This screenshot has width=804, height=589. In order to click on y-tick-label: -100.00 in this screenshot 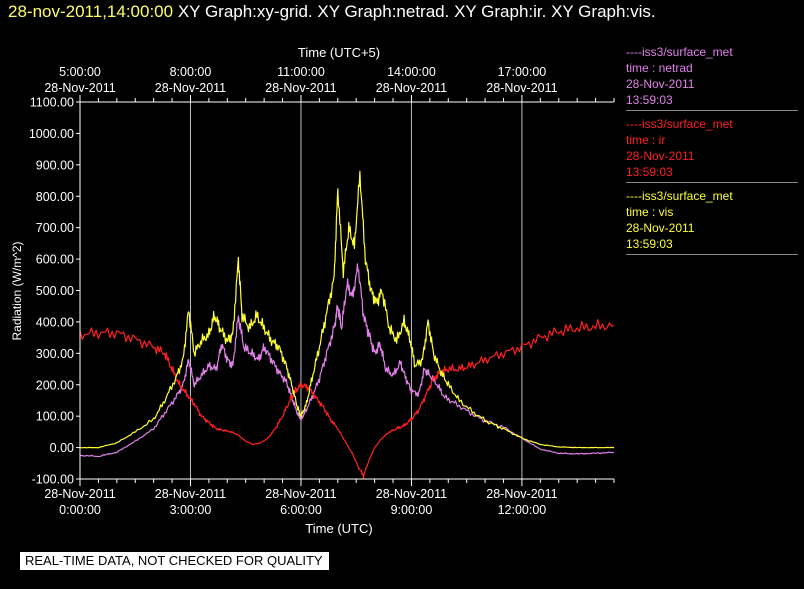, I will do `click(53, 480)`.